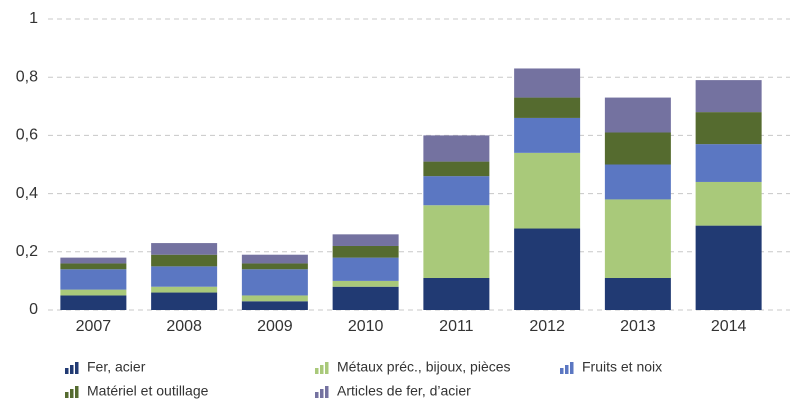  Describe the element at coordinates (366, 326) in the screenshot. I see `x-tick-label: 2010` at that location.